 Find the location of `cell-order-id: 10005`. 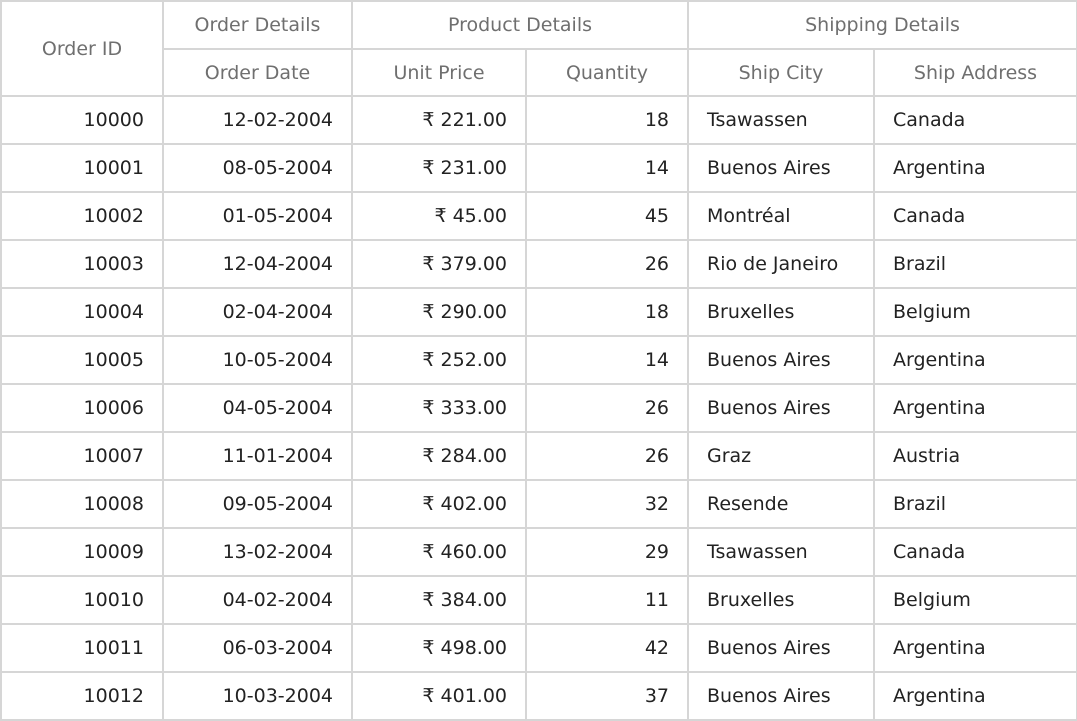

cell-order-id: 10005 is located at coordinates (83, 360).